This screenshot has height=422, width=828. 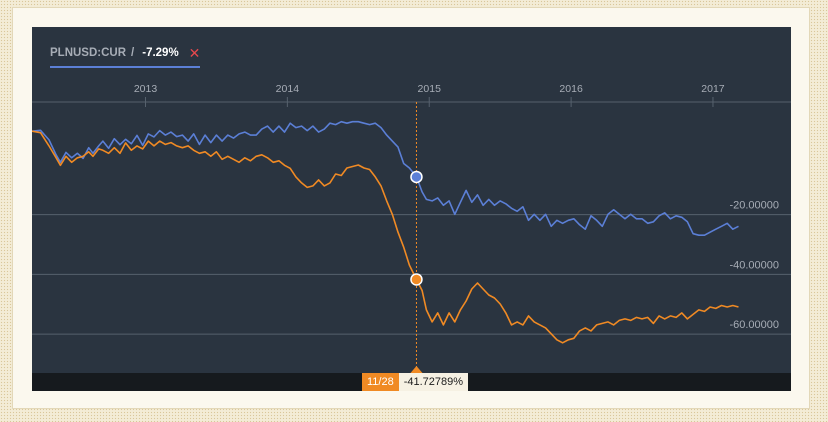 I want to click on y-tick-label: -40.00000, so click(x=754, y=265).